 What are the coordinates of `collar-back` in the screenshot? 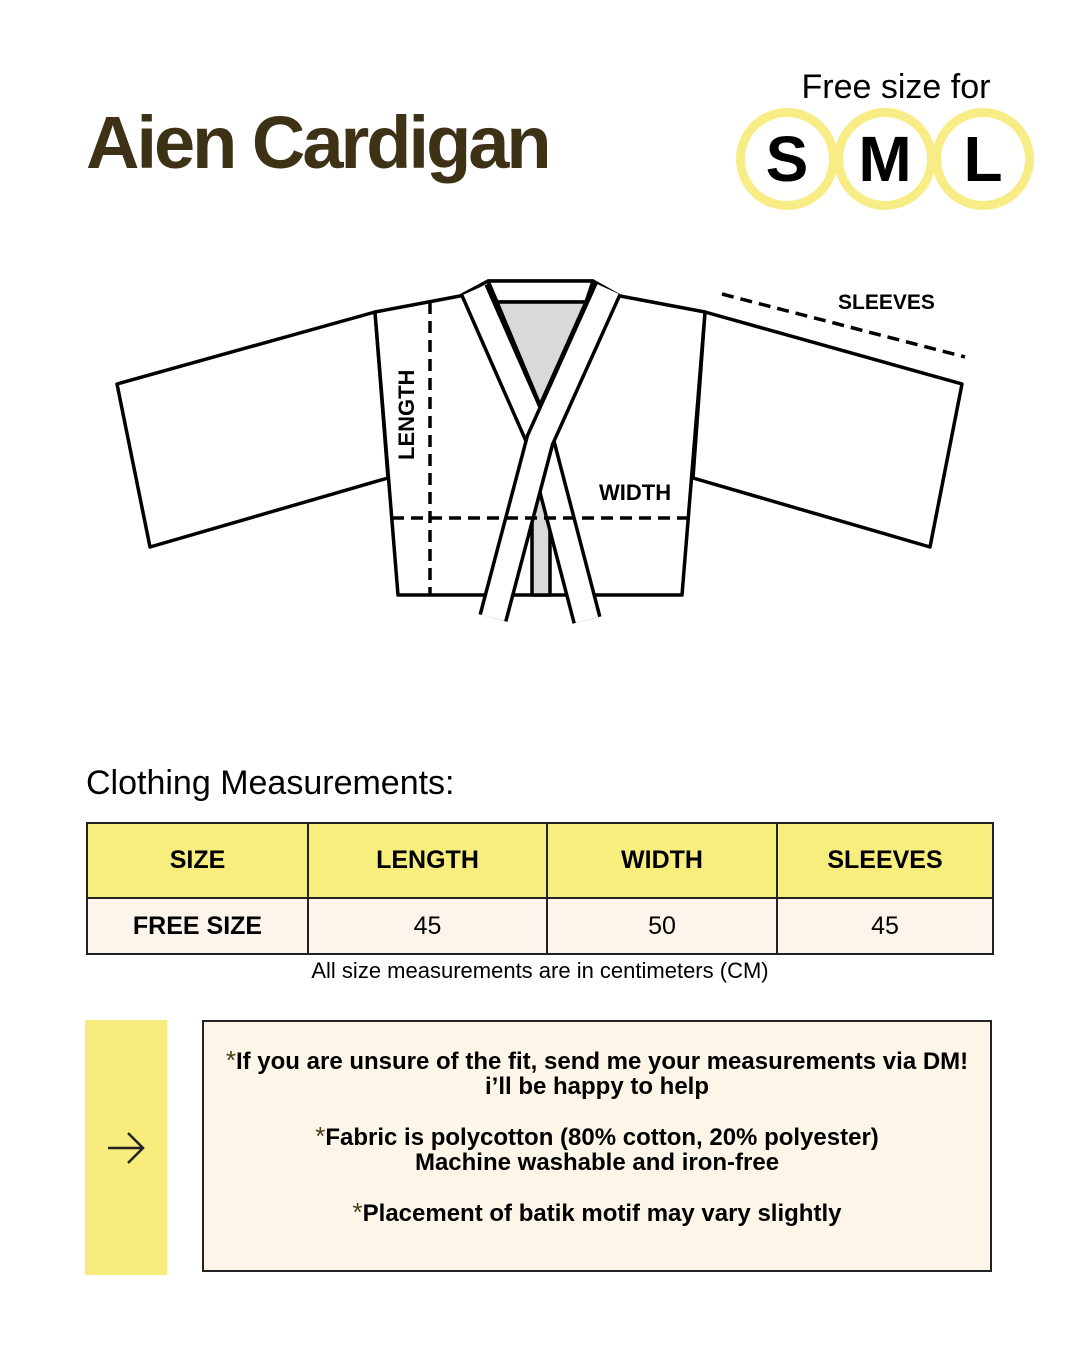 It's located at (540, 291).